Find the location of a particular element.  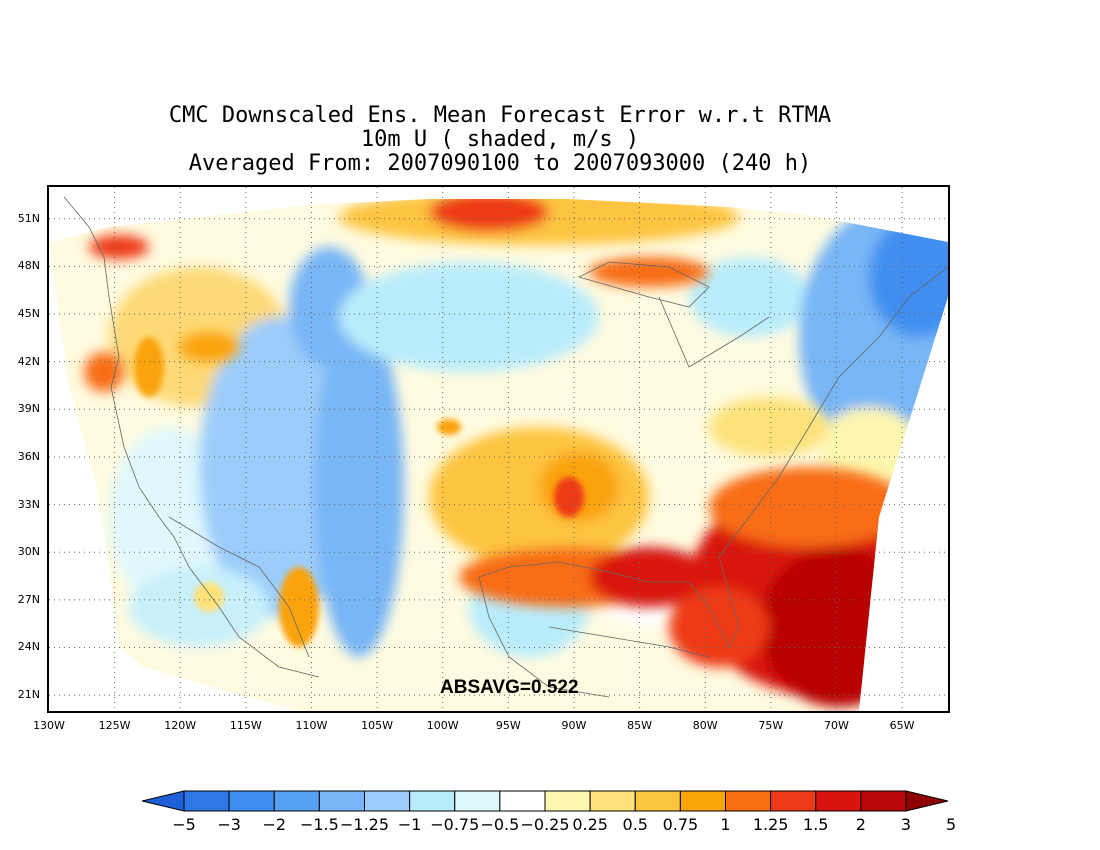

colorbar-tick-label: −5 is located at coordinates (184, 824).